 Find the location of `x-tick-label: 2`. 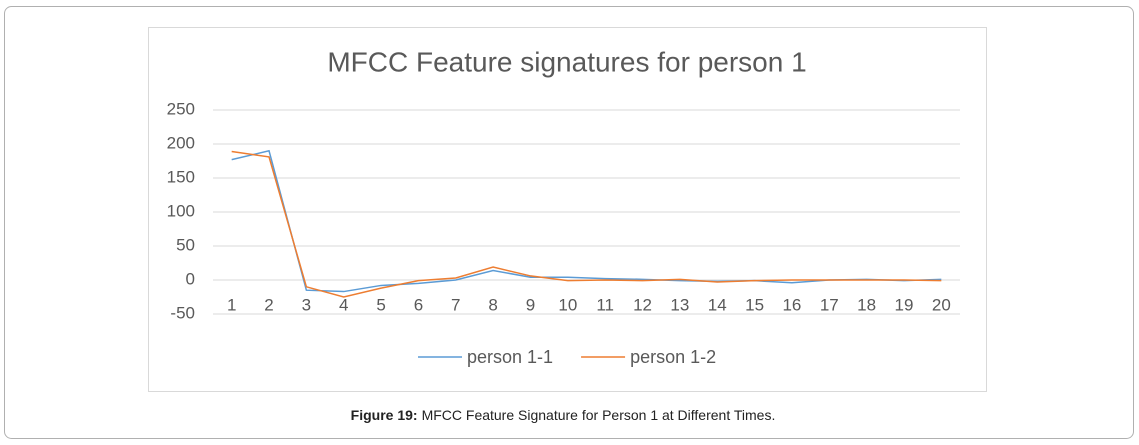

x-tick-label: 2 is located at coordinates (268, 304).